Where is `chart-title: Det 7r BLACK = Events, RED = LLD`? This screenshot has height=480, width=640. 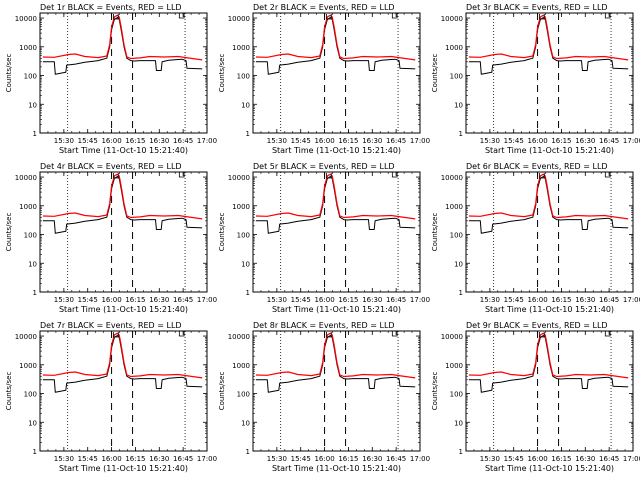
chart-title: Det 7r BLACK = Events, RED = LLD is located at coordinates (111, 325).